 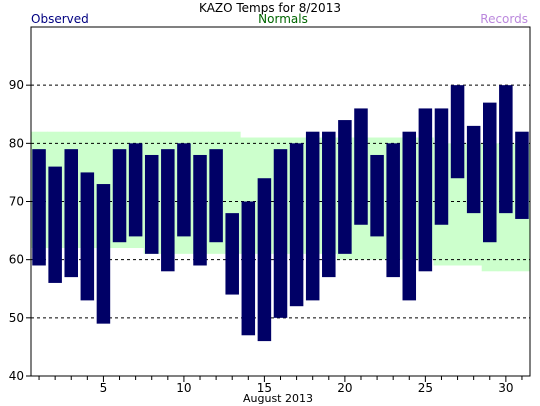 I want to click on x-tick-label-10: 10, so click(x=183, y=388).